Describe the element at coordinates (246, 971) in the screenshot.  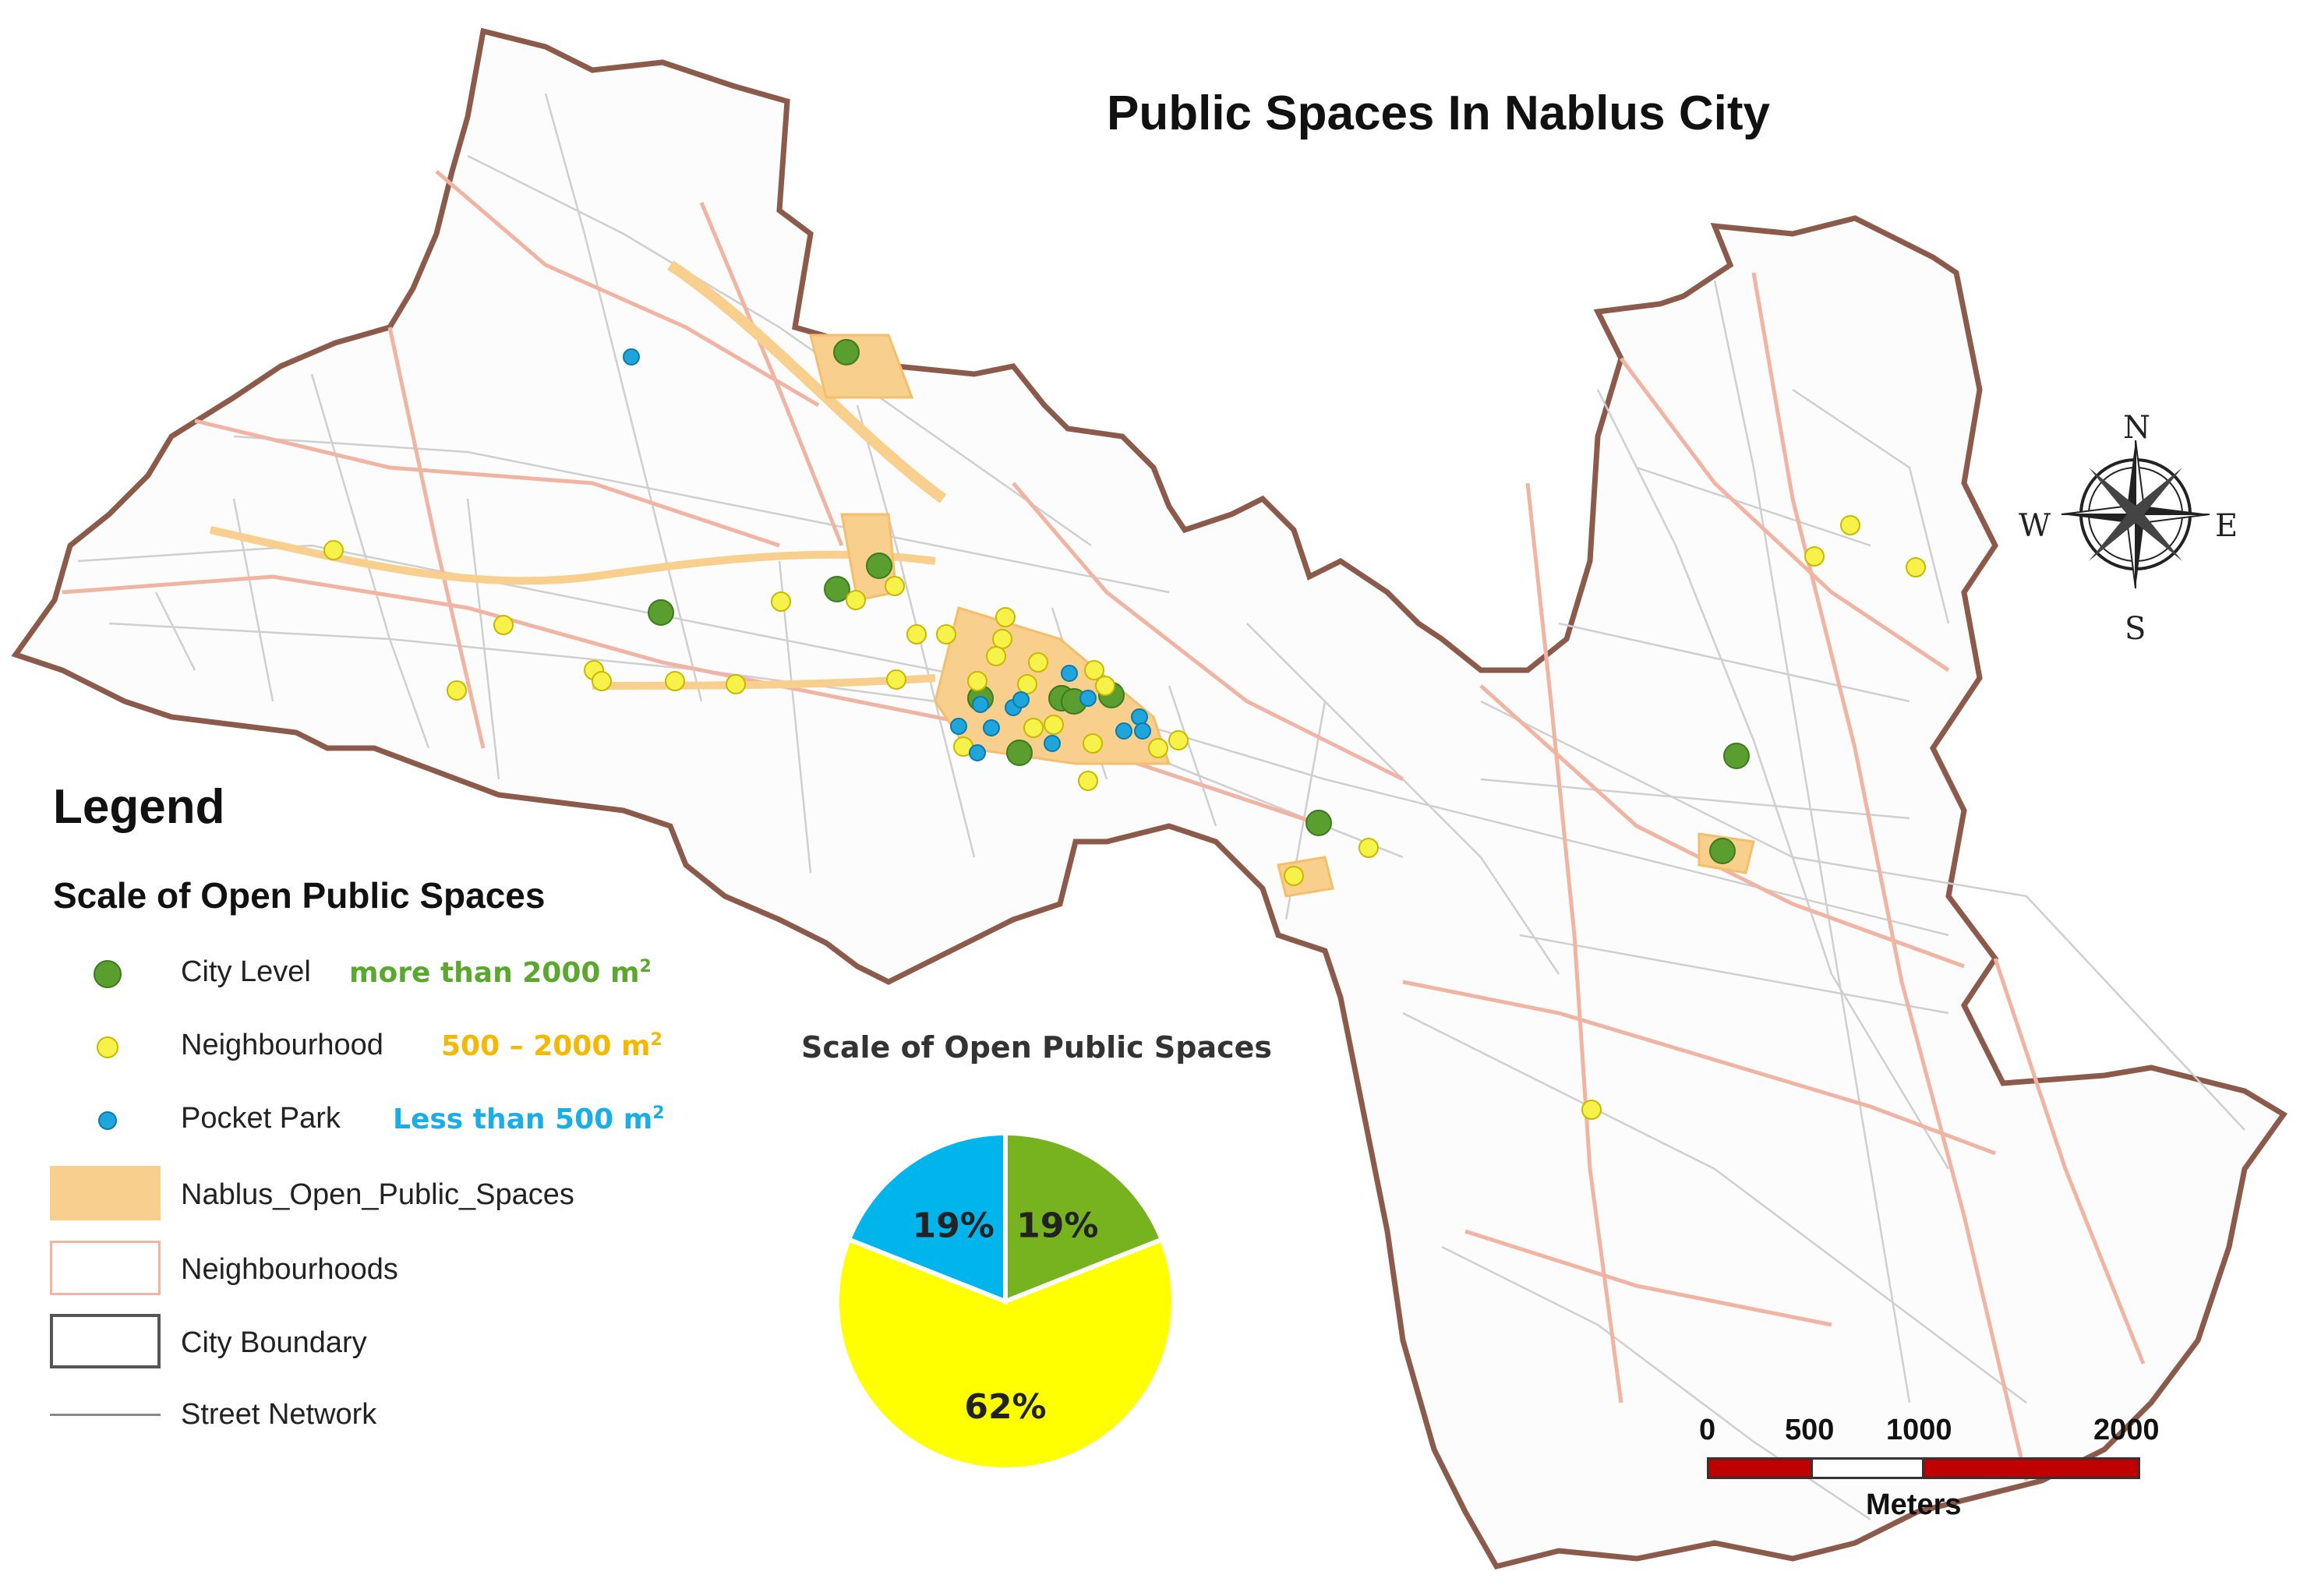
I see `legend-label-city-level: City Level` at that location.